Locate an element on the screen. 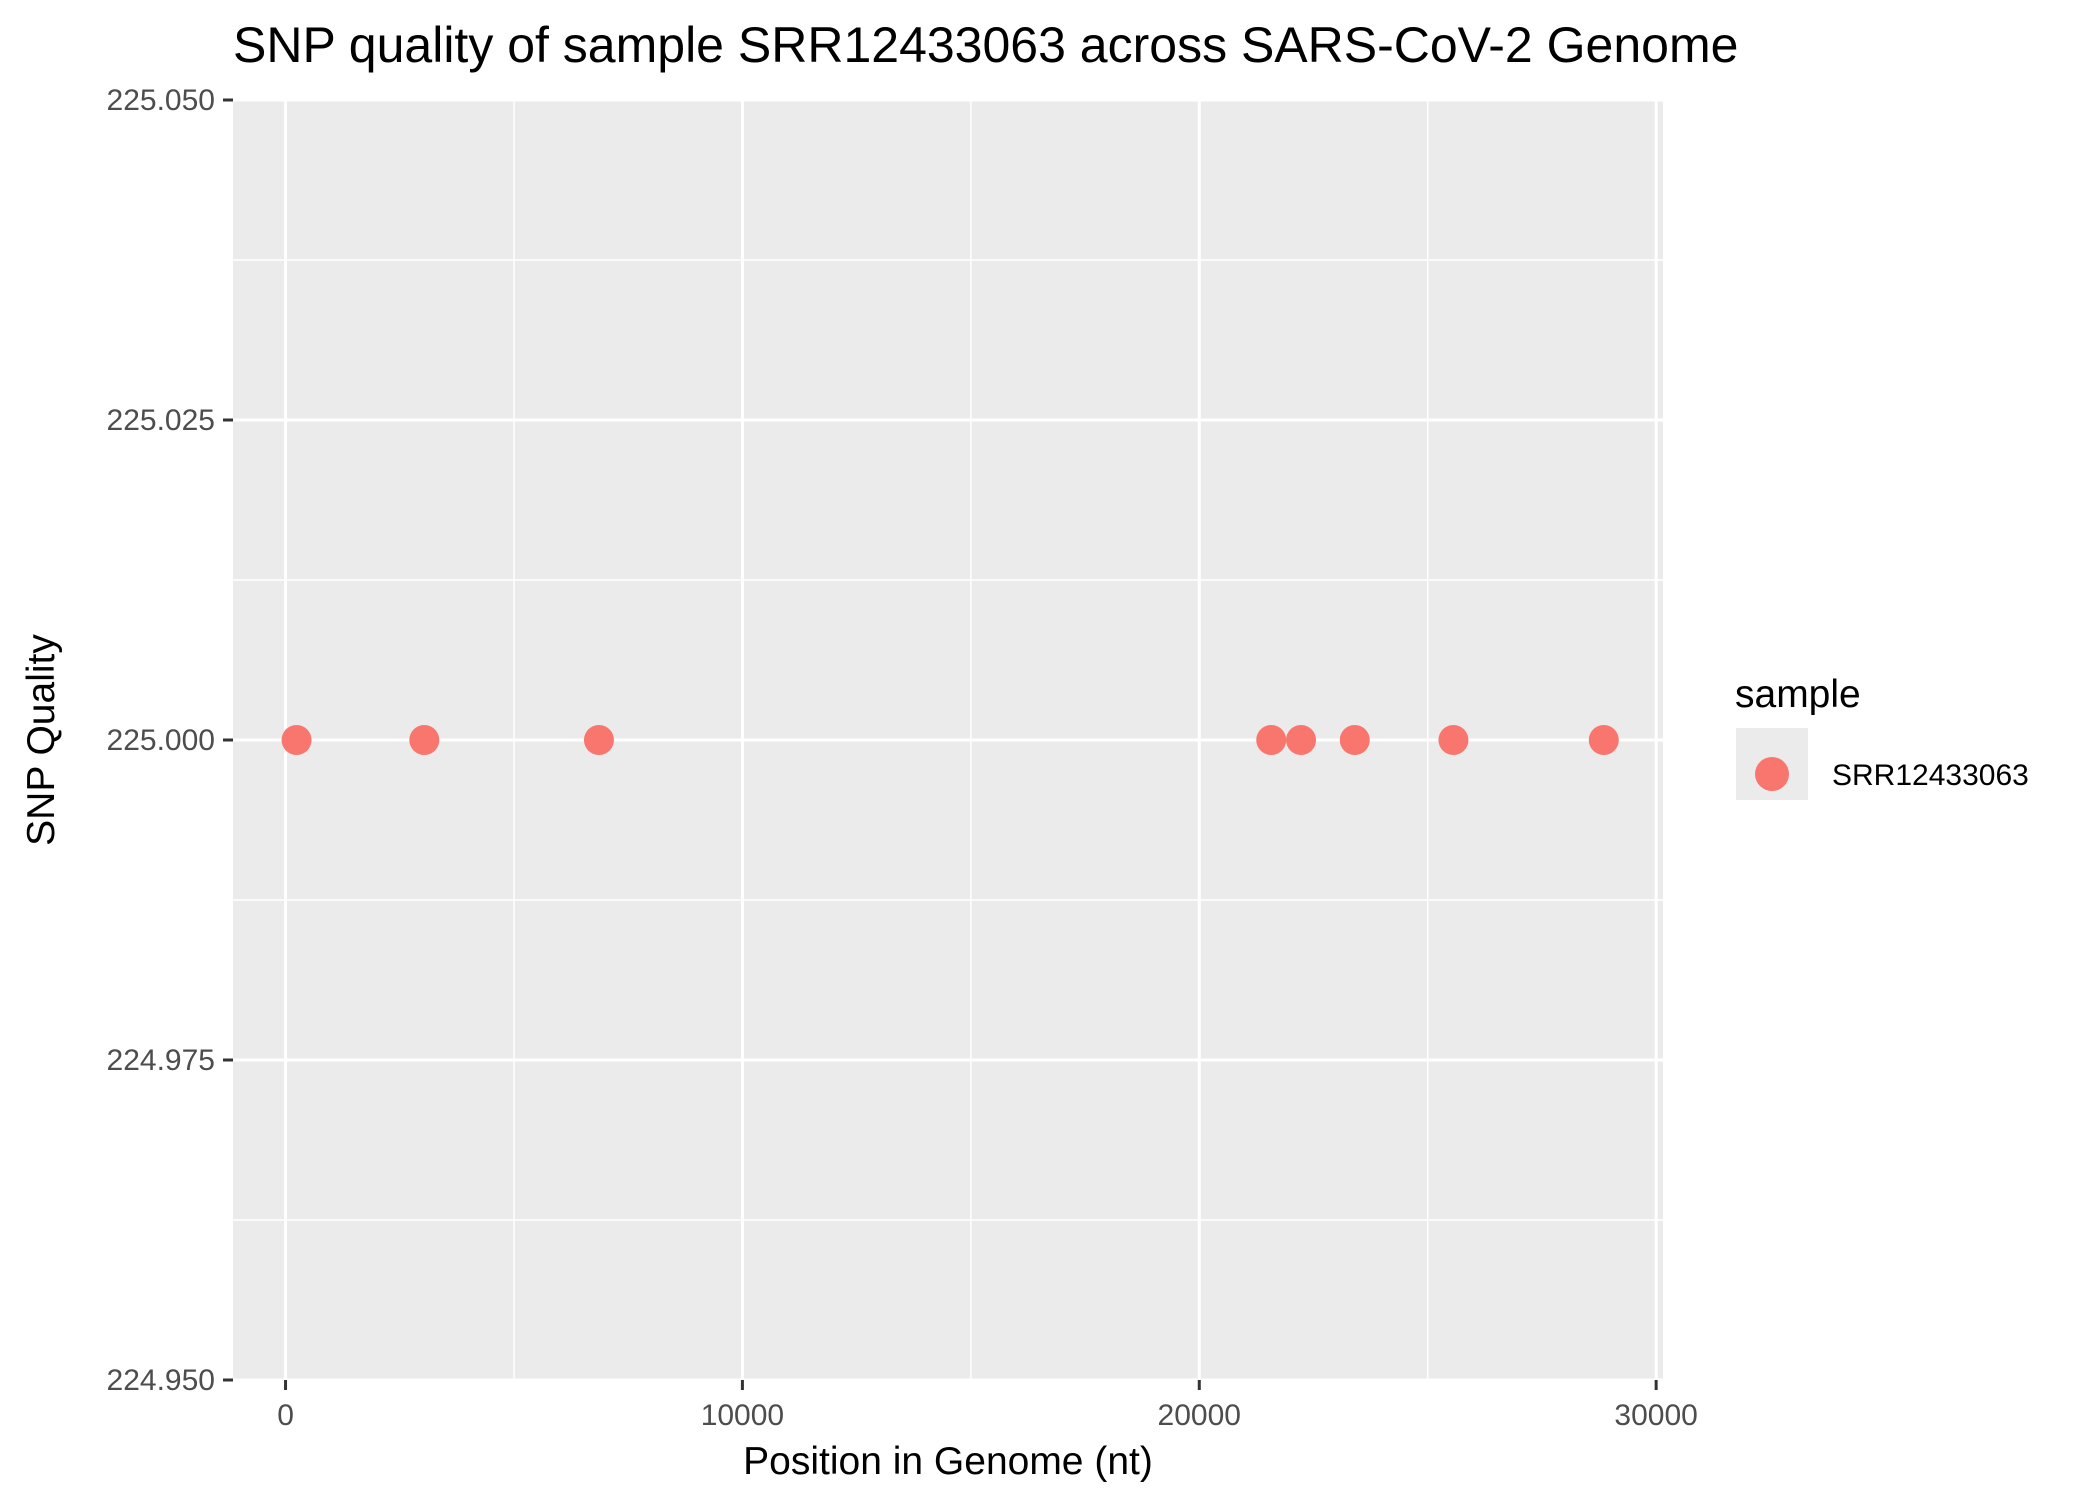 This screenshot has width=2099, height=1499. y-axis-ticks: 224.950 224.975 225.000 225.025 225.050 is located at coordinates (170, 740).